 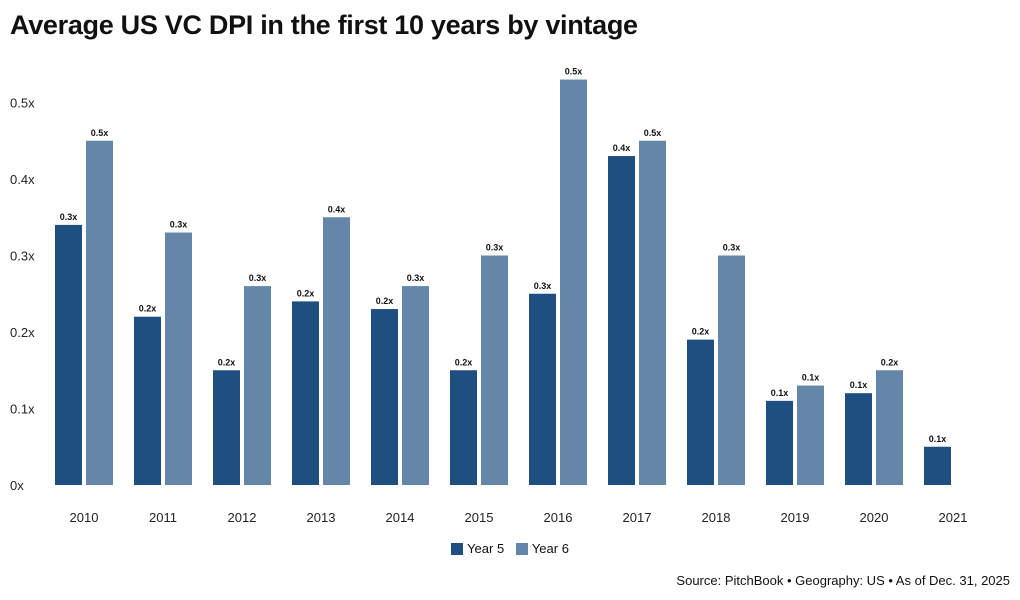 What do you see at coordinates (321, 517) in the screenshot?
I see `x-tick-label: 2013` at bounding box center [321, 517].